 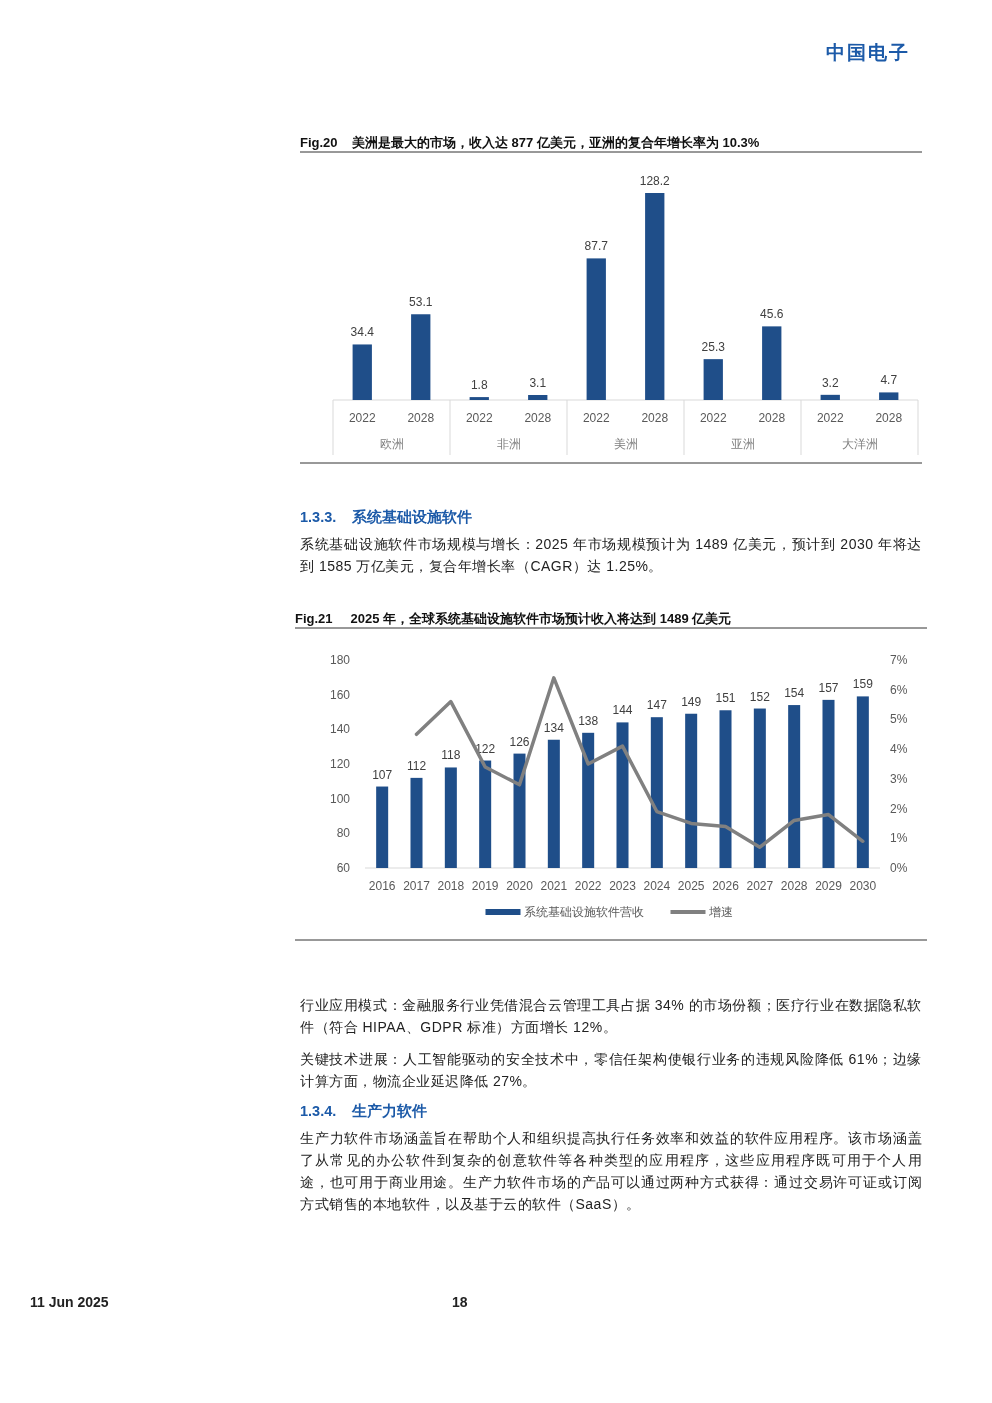 What do you see at coordinates (859, 444) in the screenshot?
I see `text: 大洋洲` at bounding box center [859, 444].